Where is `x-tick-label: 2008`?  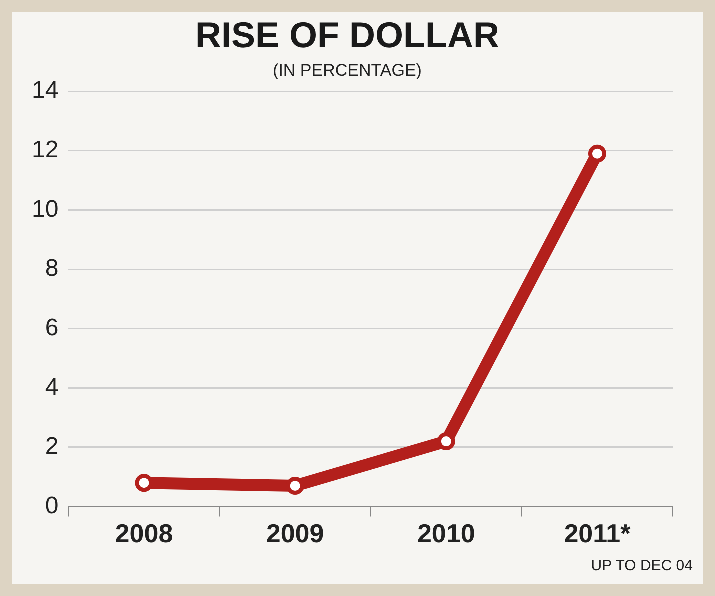
x-tick-label: 2008 is located at coordinates (144, 533).